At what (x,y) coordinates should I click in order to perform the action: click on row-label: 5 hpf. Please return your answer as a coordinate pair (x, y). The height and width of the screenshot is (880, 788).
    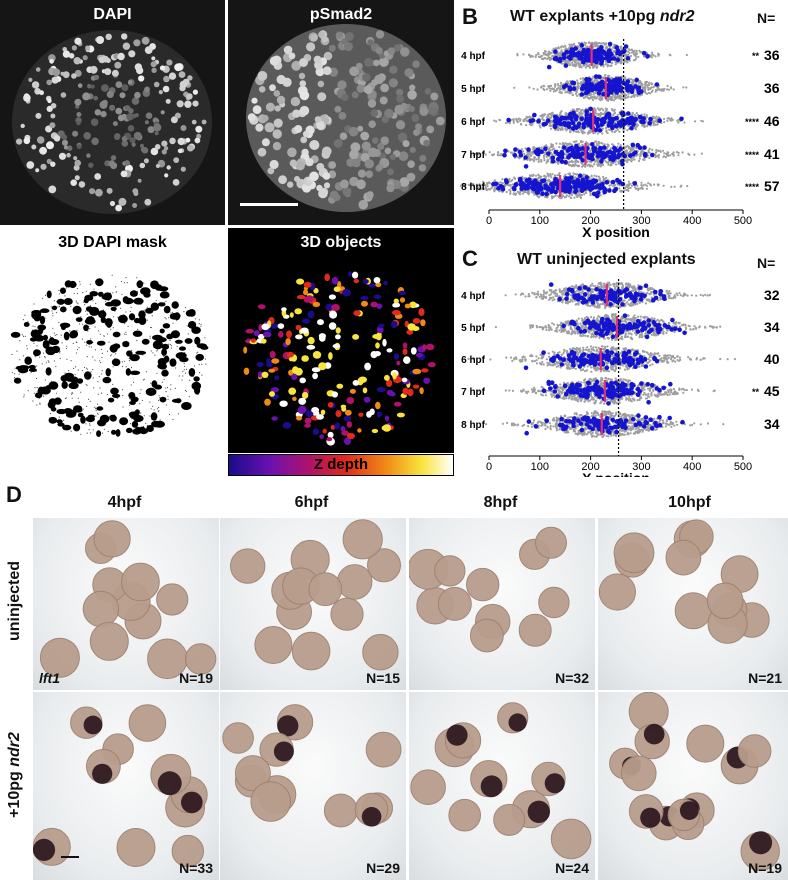
    Looking at the image, I should click on (473, 89).